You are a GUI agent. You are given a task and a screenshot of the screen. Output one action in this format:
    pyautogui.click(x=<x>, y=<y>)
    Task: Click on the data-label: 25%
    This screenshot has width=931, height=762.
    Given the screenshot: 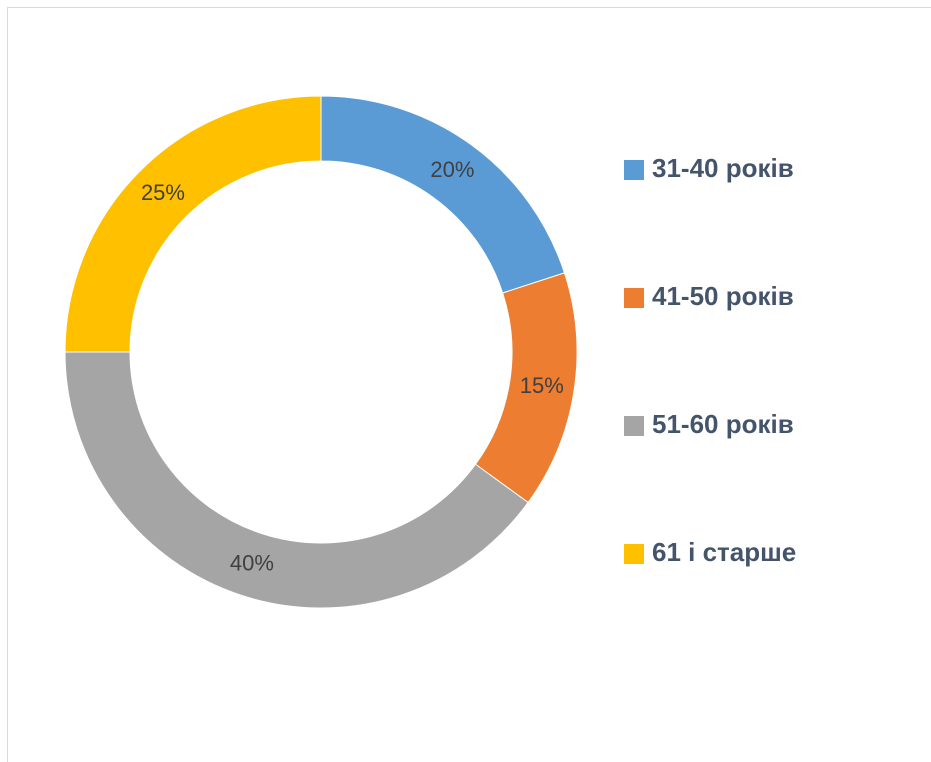 What is the action you would take?
    pyautogui.click(x=163, y=192)
    